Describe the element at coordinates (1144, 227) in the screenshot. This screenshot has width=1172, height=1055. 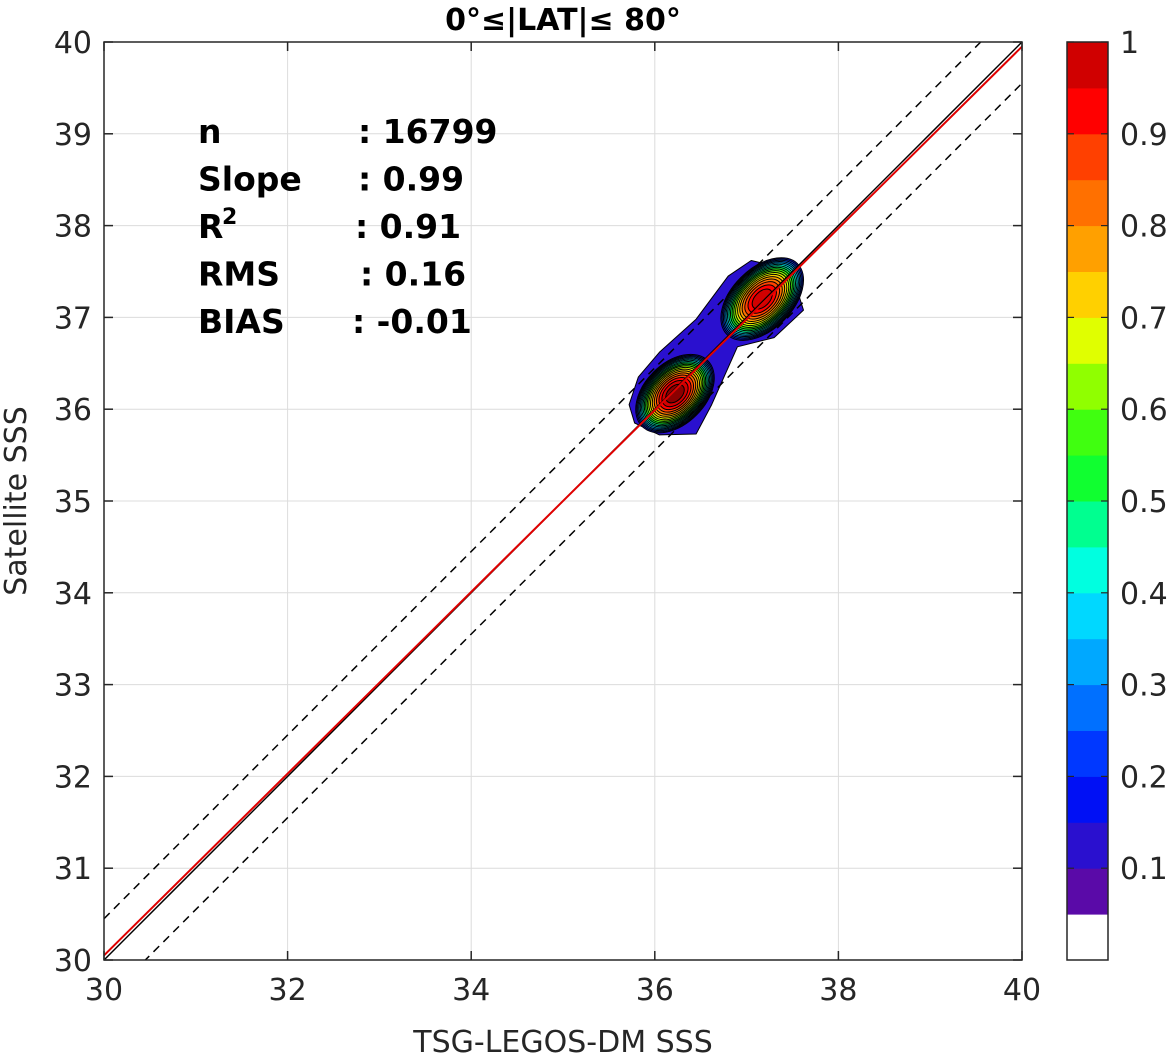
I see `colorbar-tick-label: 0.8` at that location.